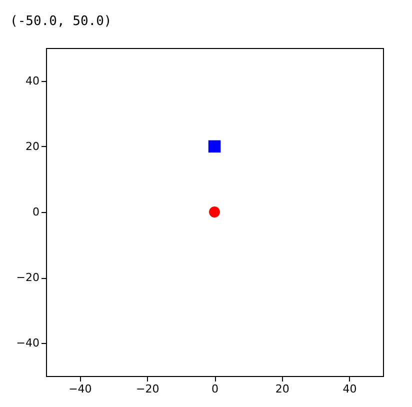  I want to click on x-tick-label: 0, so click(215, 389).